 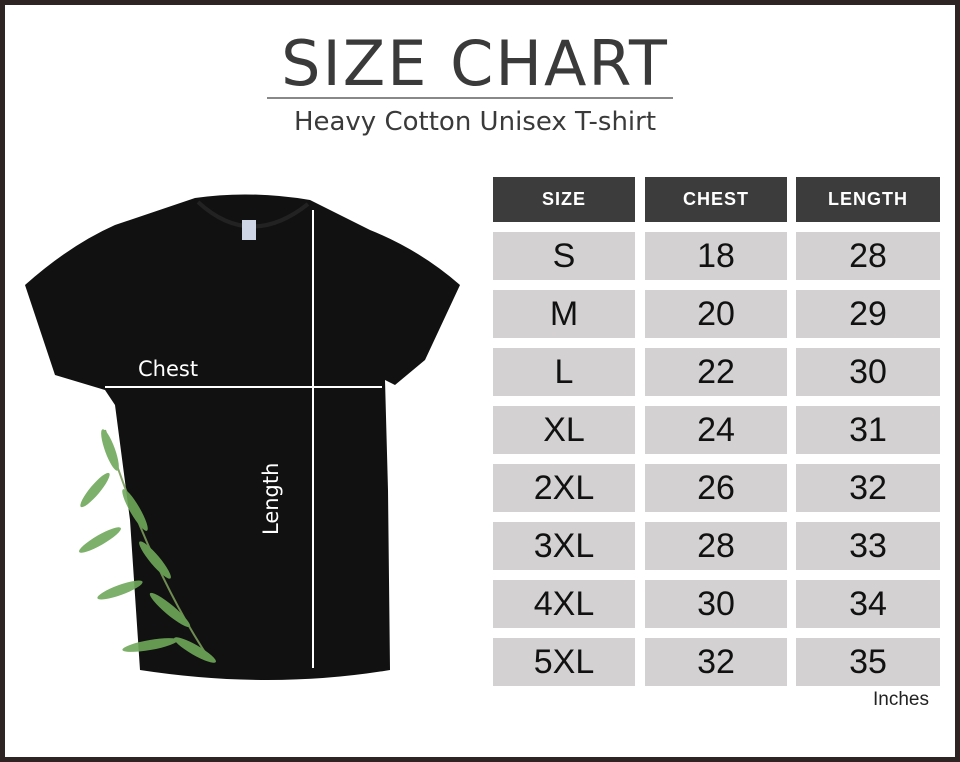 I want to click on cell-chest: 28, so click(x=716, y=546).